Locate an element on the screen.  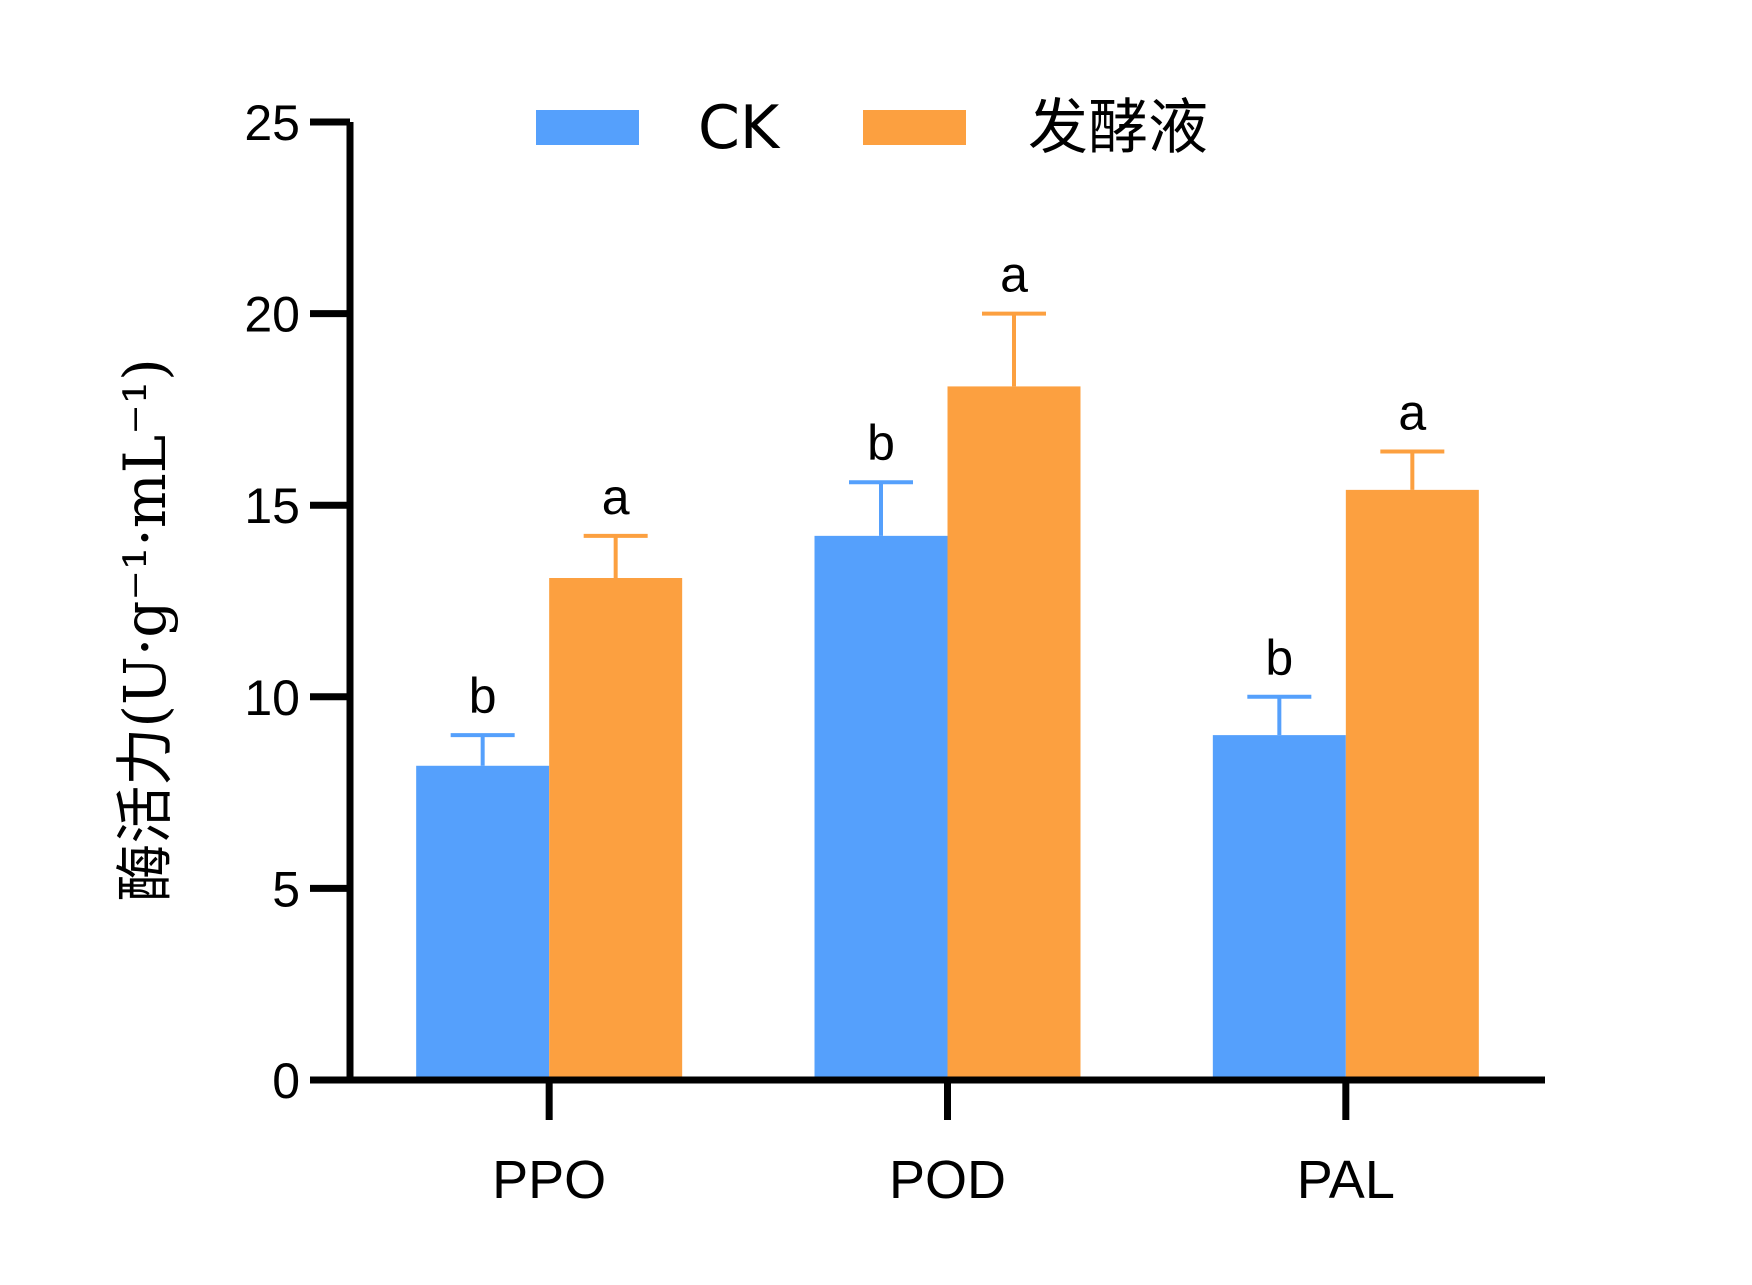
y-tick-label: 25 is located at coordinates (272, 123).